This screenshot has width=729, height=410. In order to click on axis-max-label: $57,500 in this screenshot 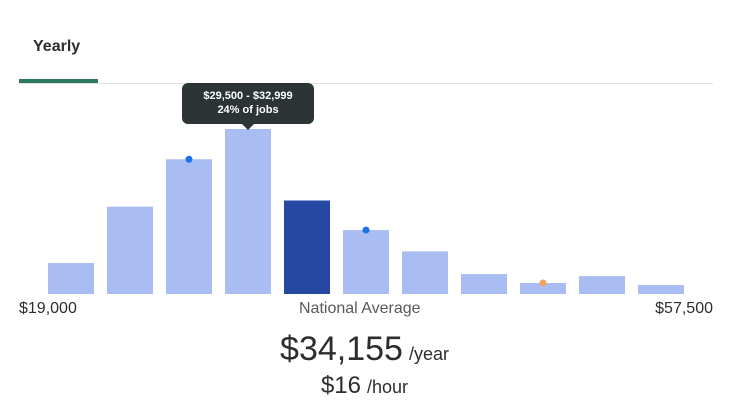, I will do `click(684, 308)`.